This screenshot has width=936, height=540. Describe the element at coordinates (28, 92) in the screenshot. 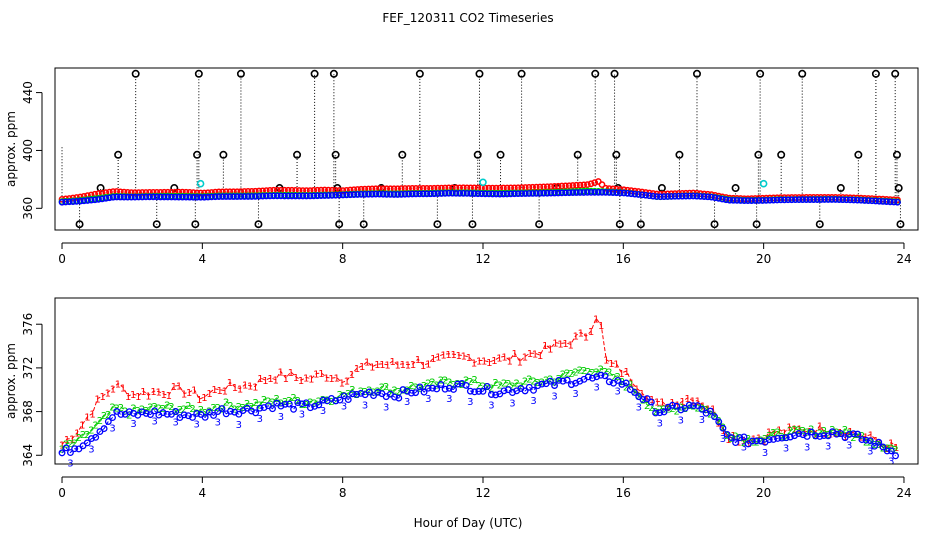

I see `top-y-tick-label: 440` at that location.